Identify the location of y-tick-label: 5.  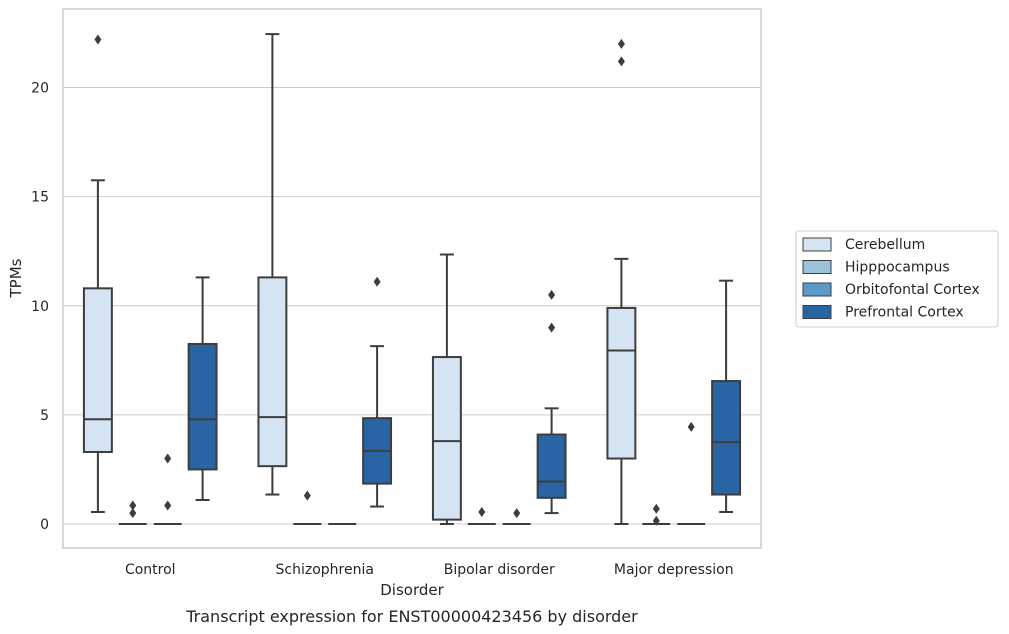
(44, 416).